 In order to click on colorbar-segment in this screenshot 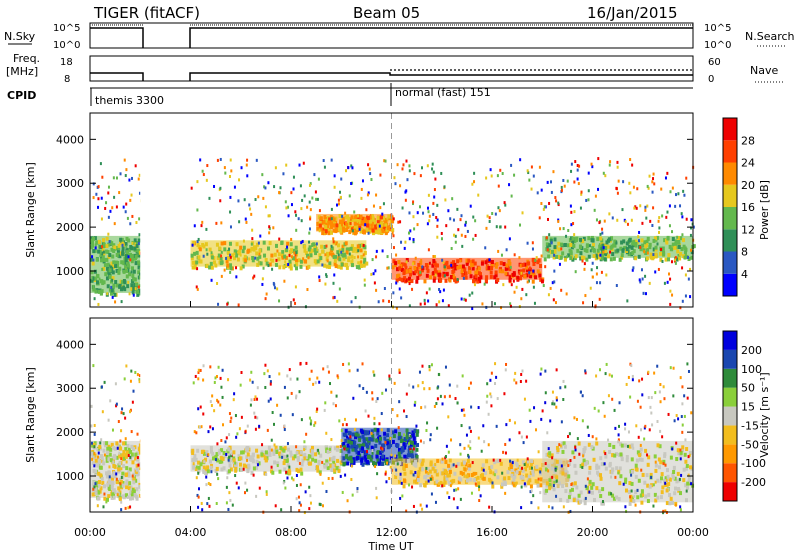, I will do `click(730, 473)`.